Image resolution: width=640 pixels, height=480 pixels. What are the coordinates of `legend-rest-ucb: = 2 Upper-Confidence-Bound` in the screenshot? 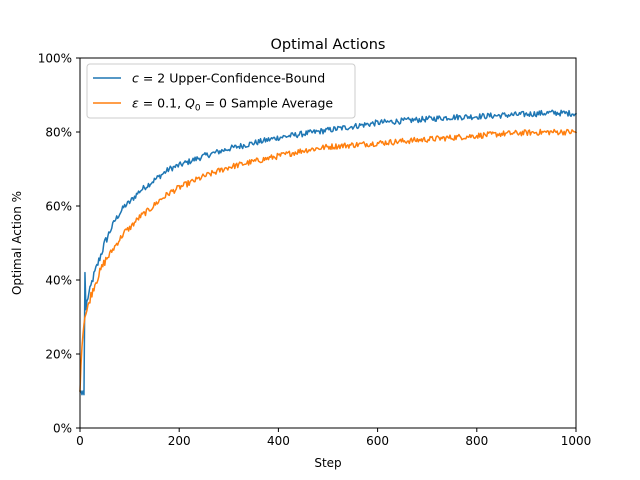 It's located at (232, 78).